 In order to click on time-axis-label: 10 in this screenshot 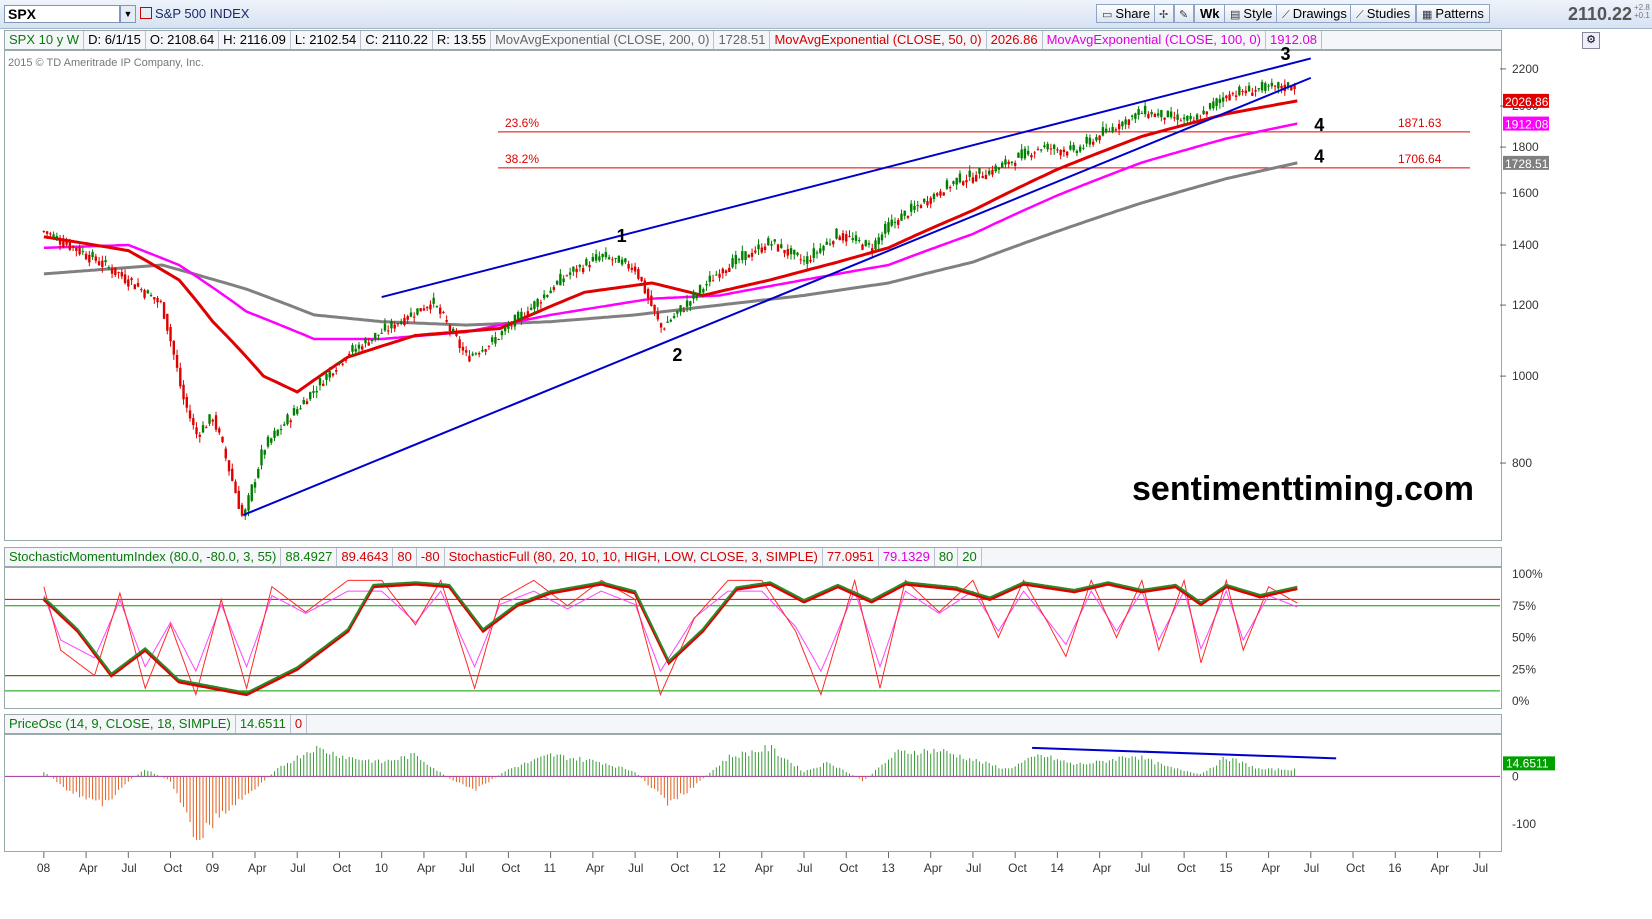, I will do `click(382, 868)`.